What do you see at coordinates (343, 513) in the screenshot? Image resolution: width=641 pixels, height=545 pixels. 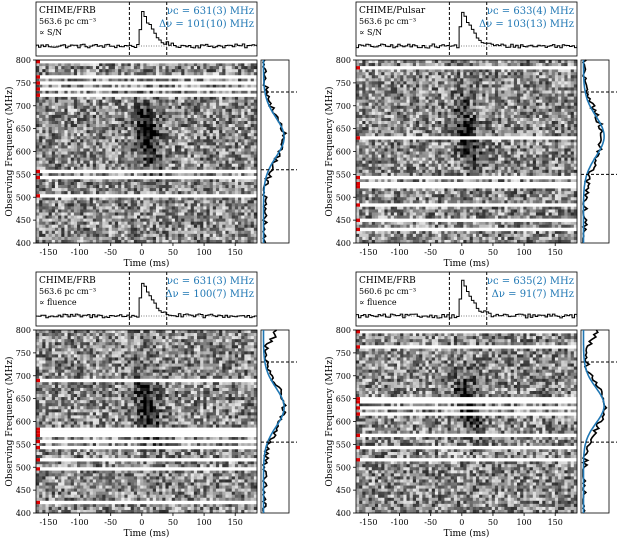 I see `y-tick-label: 400` at bounding box center [343, 513].